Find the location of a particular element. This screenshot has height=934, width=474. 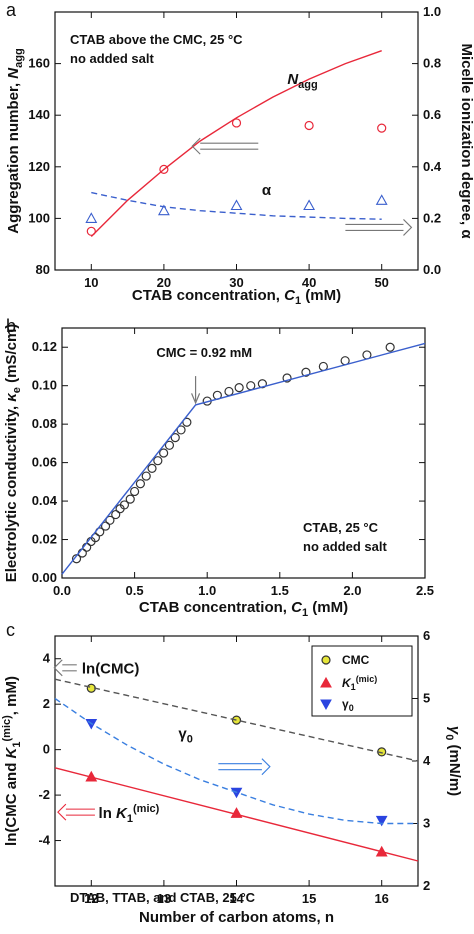

a-y-tick-label: 100 is located at coordinates (39, 217).